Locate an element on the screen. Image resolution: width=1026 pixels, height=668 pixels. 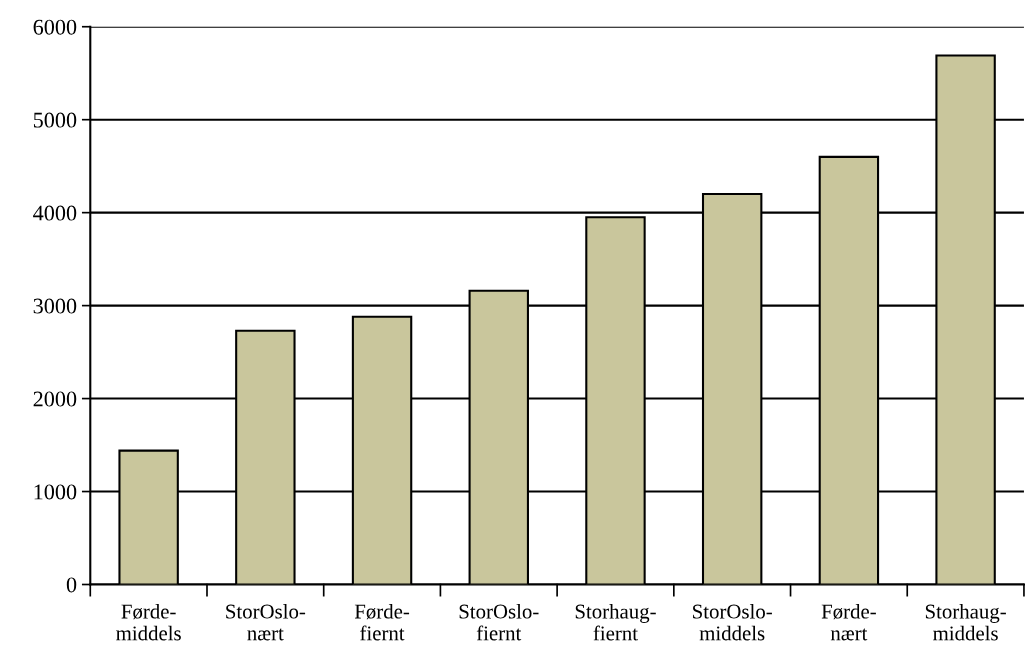
y-tick-label: 5000 is located at coordinates (55, 120).